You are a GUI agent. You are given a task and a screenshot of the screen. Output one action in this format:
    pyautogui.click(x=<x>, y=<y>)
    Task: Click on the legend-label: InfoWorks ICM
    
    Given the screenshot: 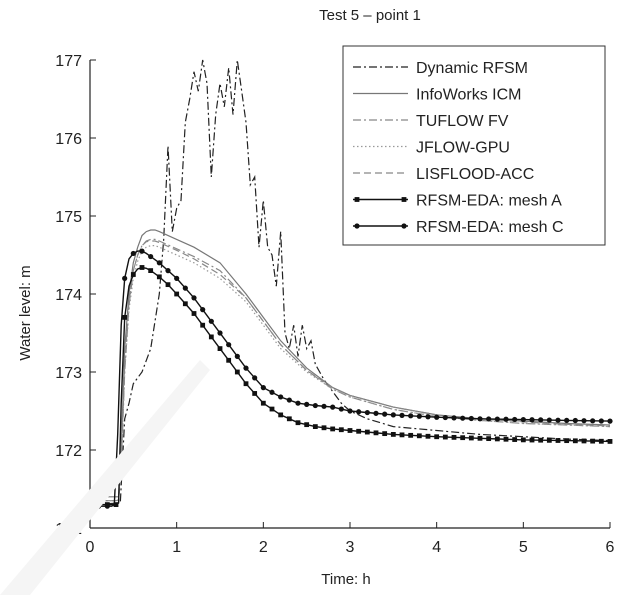 What is the action you would take?
    pyautogui.click(x=469, y=95)
    